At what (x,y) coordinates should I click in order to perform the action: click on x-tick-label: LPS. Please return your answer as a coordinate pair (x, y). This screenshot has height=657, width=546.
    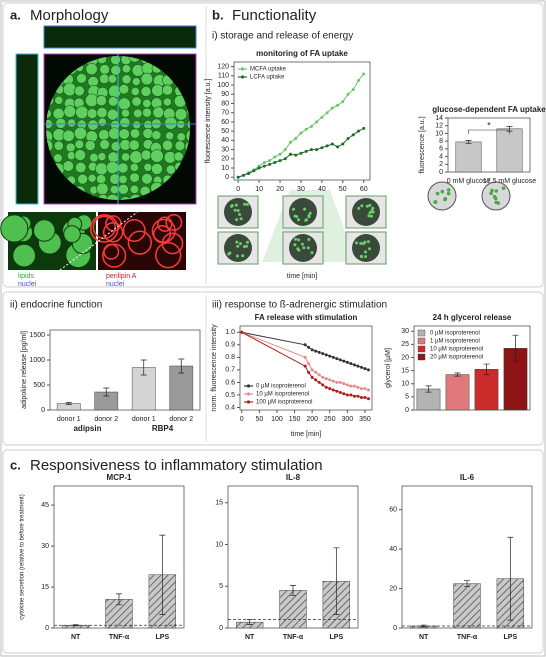
    Looking at the image, I should click on (163, 637).